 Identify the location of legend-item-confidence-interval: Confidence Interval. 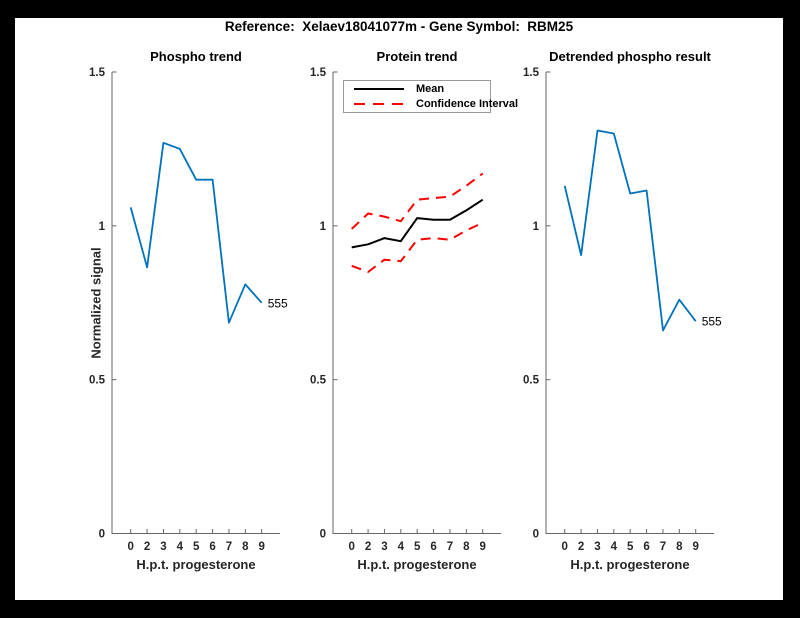
(431, 104).